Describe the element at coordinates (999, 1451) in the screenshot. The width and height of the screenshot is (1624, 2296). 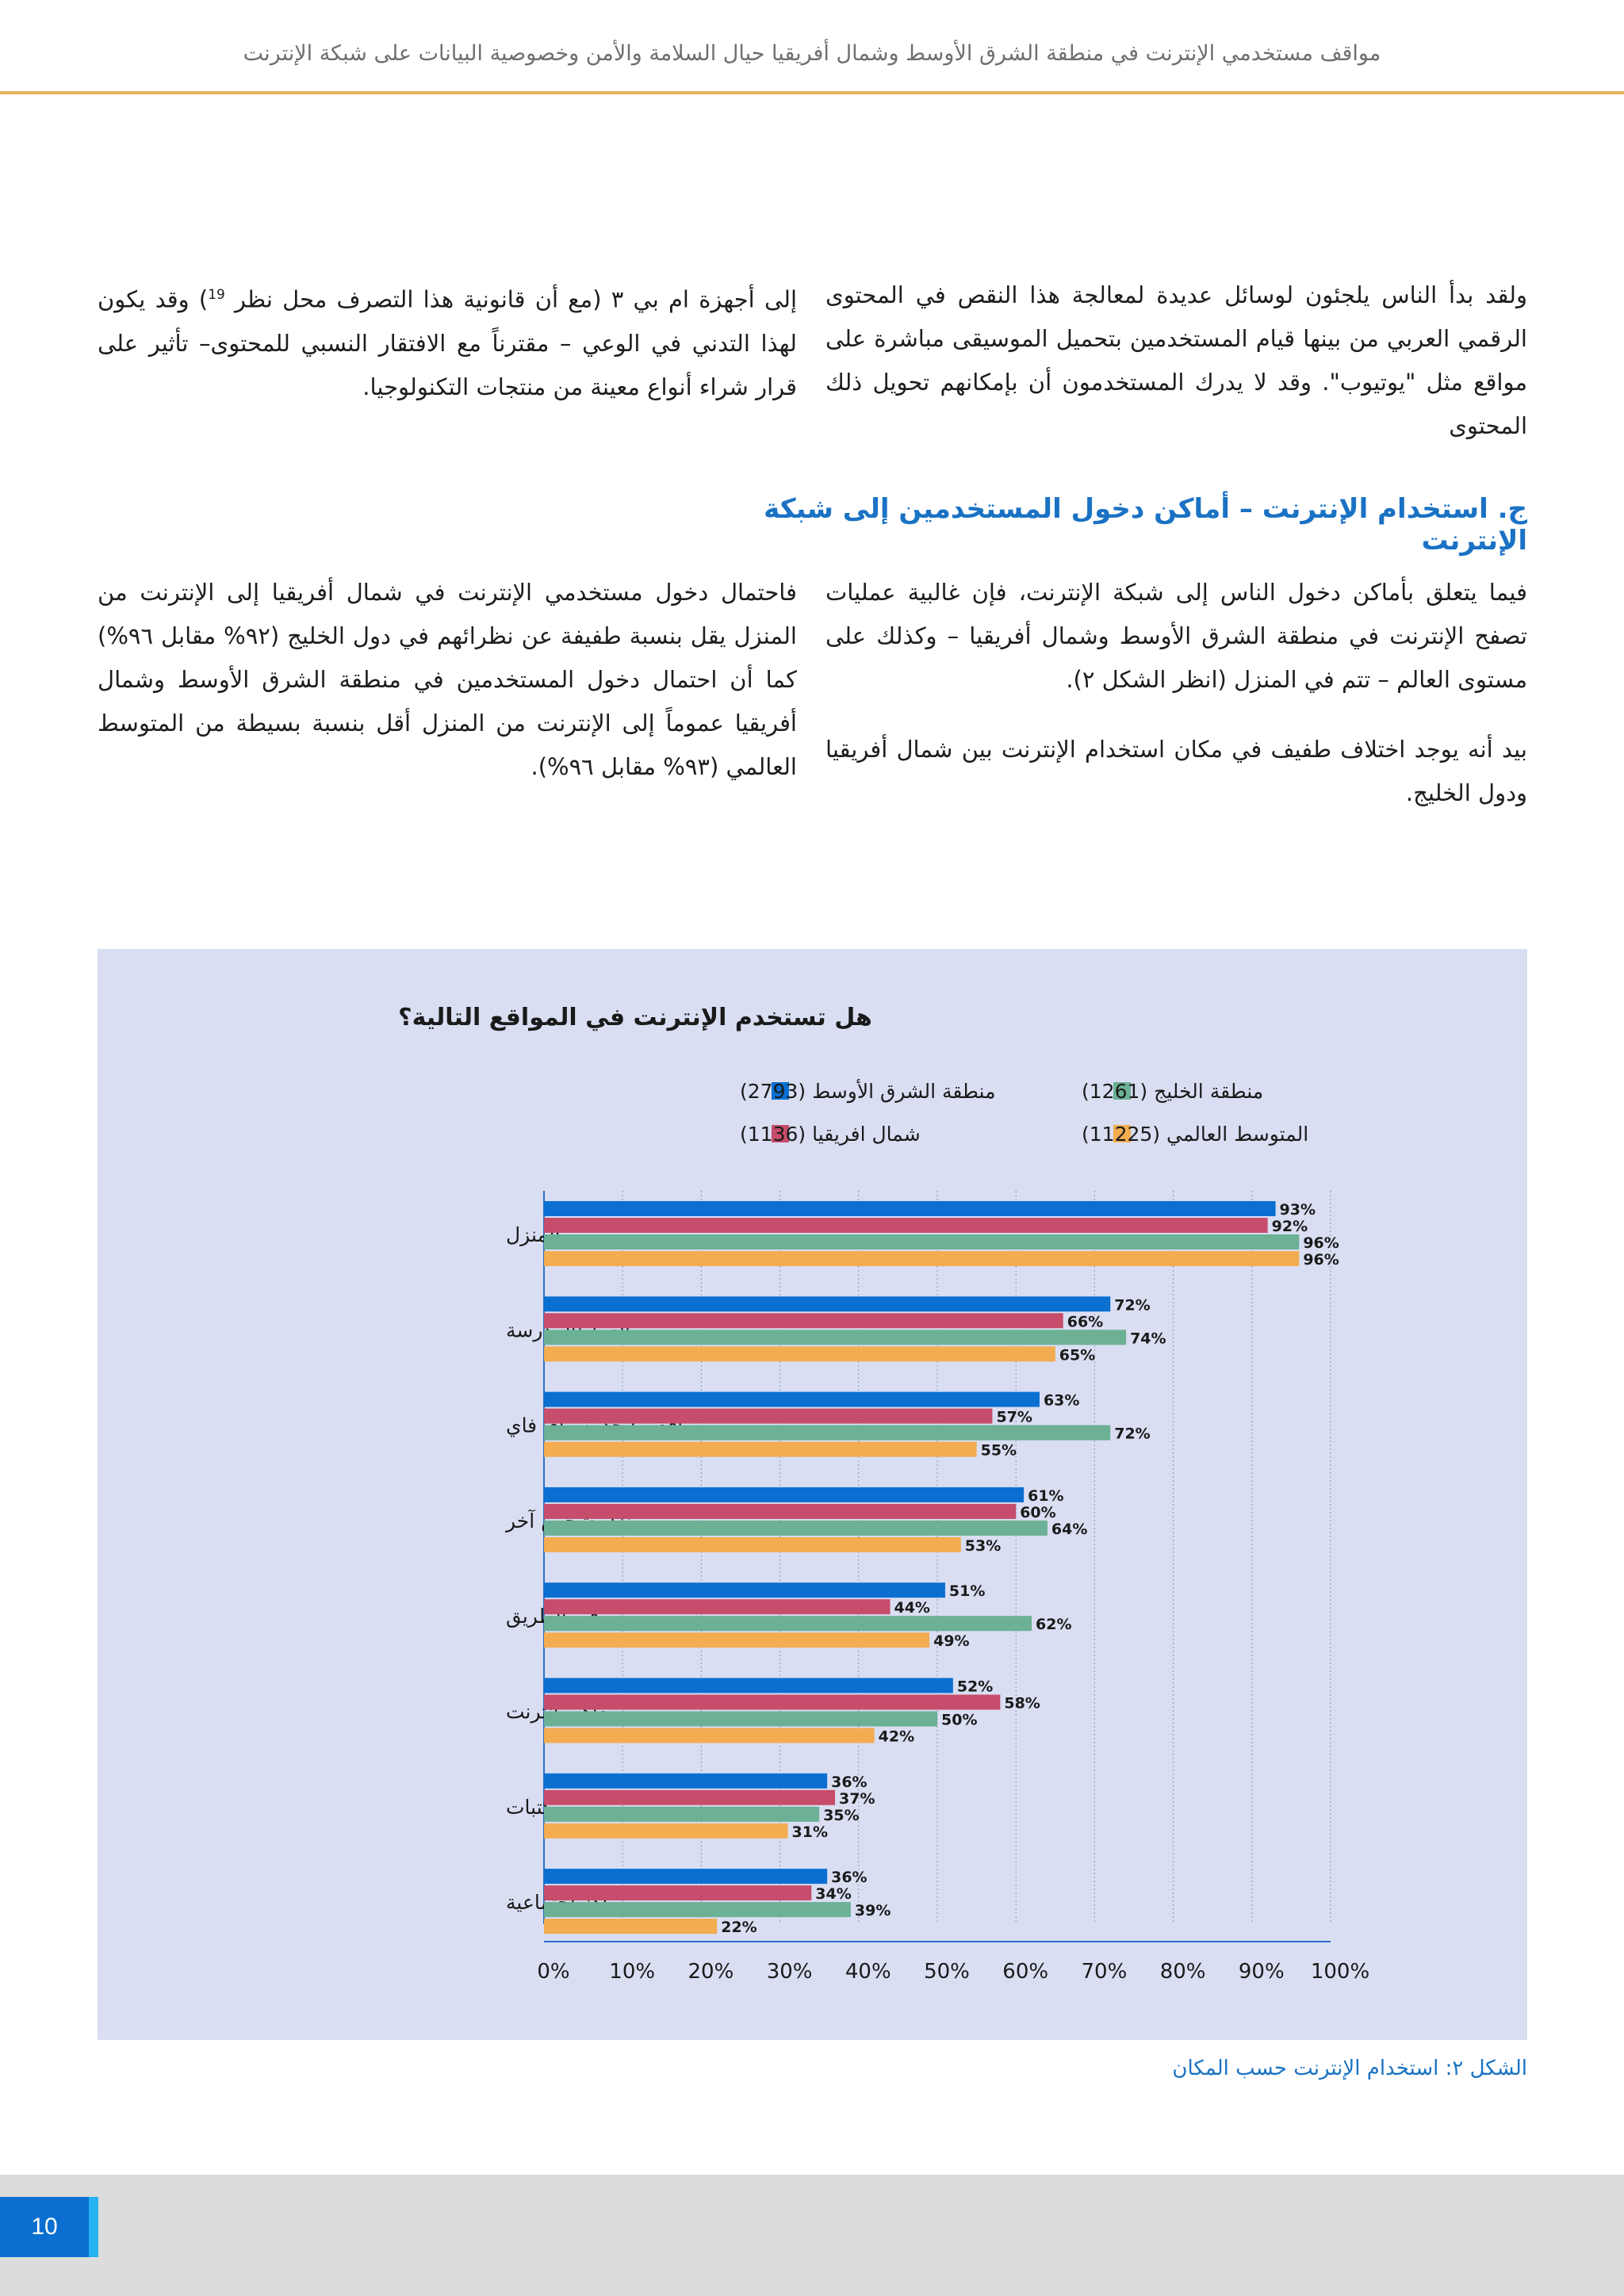
I see `data-label: 55%` at that location.